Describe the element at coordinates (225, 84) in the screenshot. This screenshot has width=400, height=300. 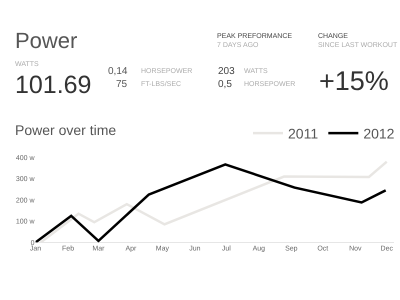
I see `text: 0,5` at that location.